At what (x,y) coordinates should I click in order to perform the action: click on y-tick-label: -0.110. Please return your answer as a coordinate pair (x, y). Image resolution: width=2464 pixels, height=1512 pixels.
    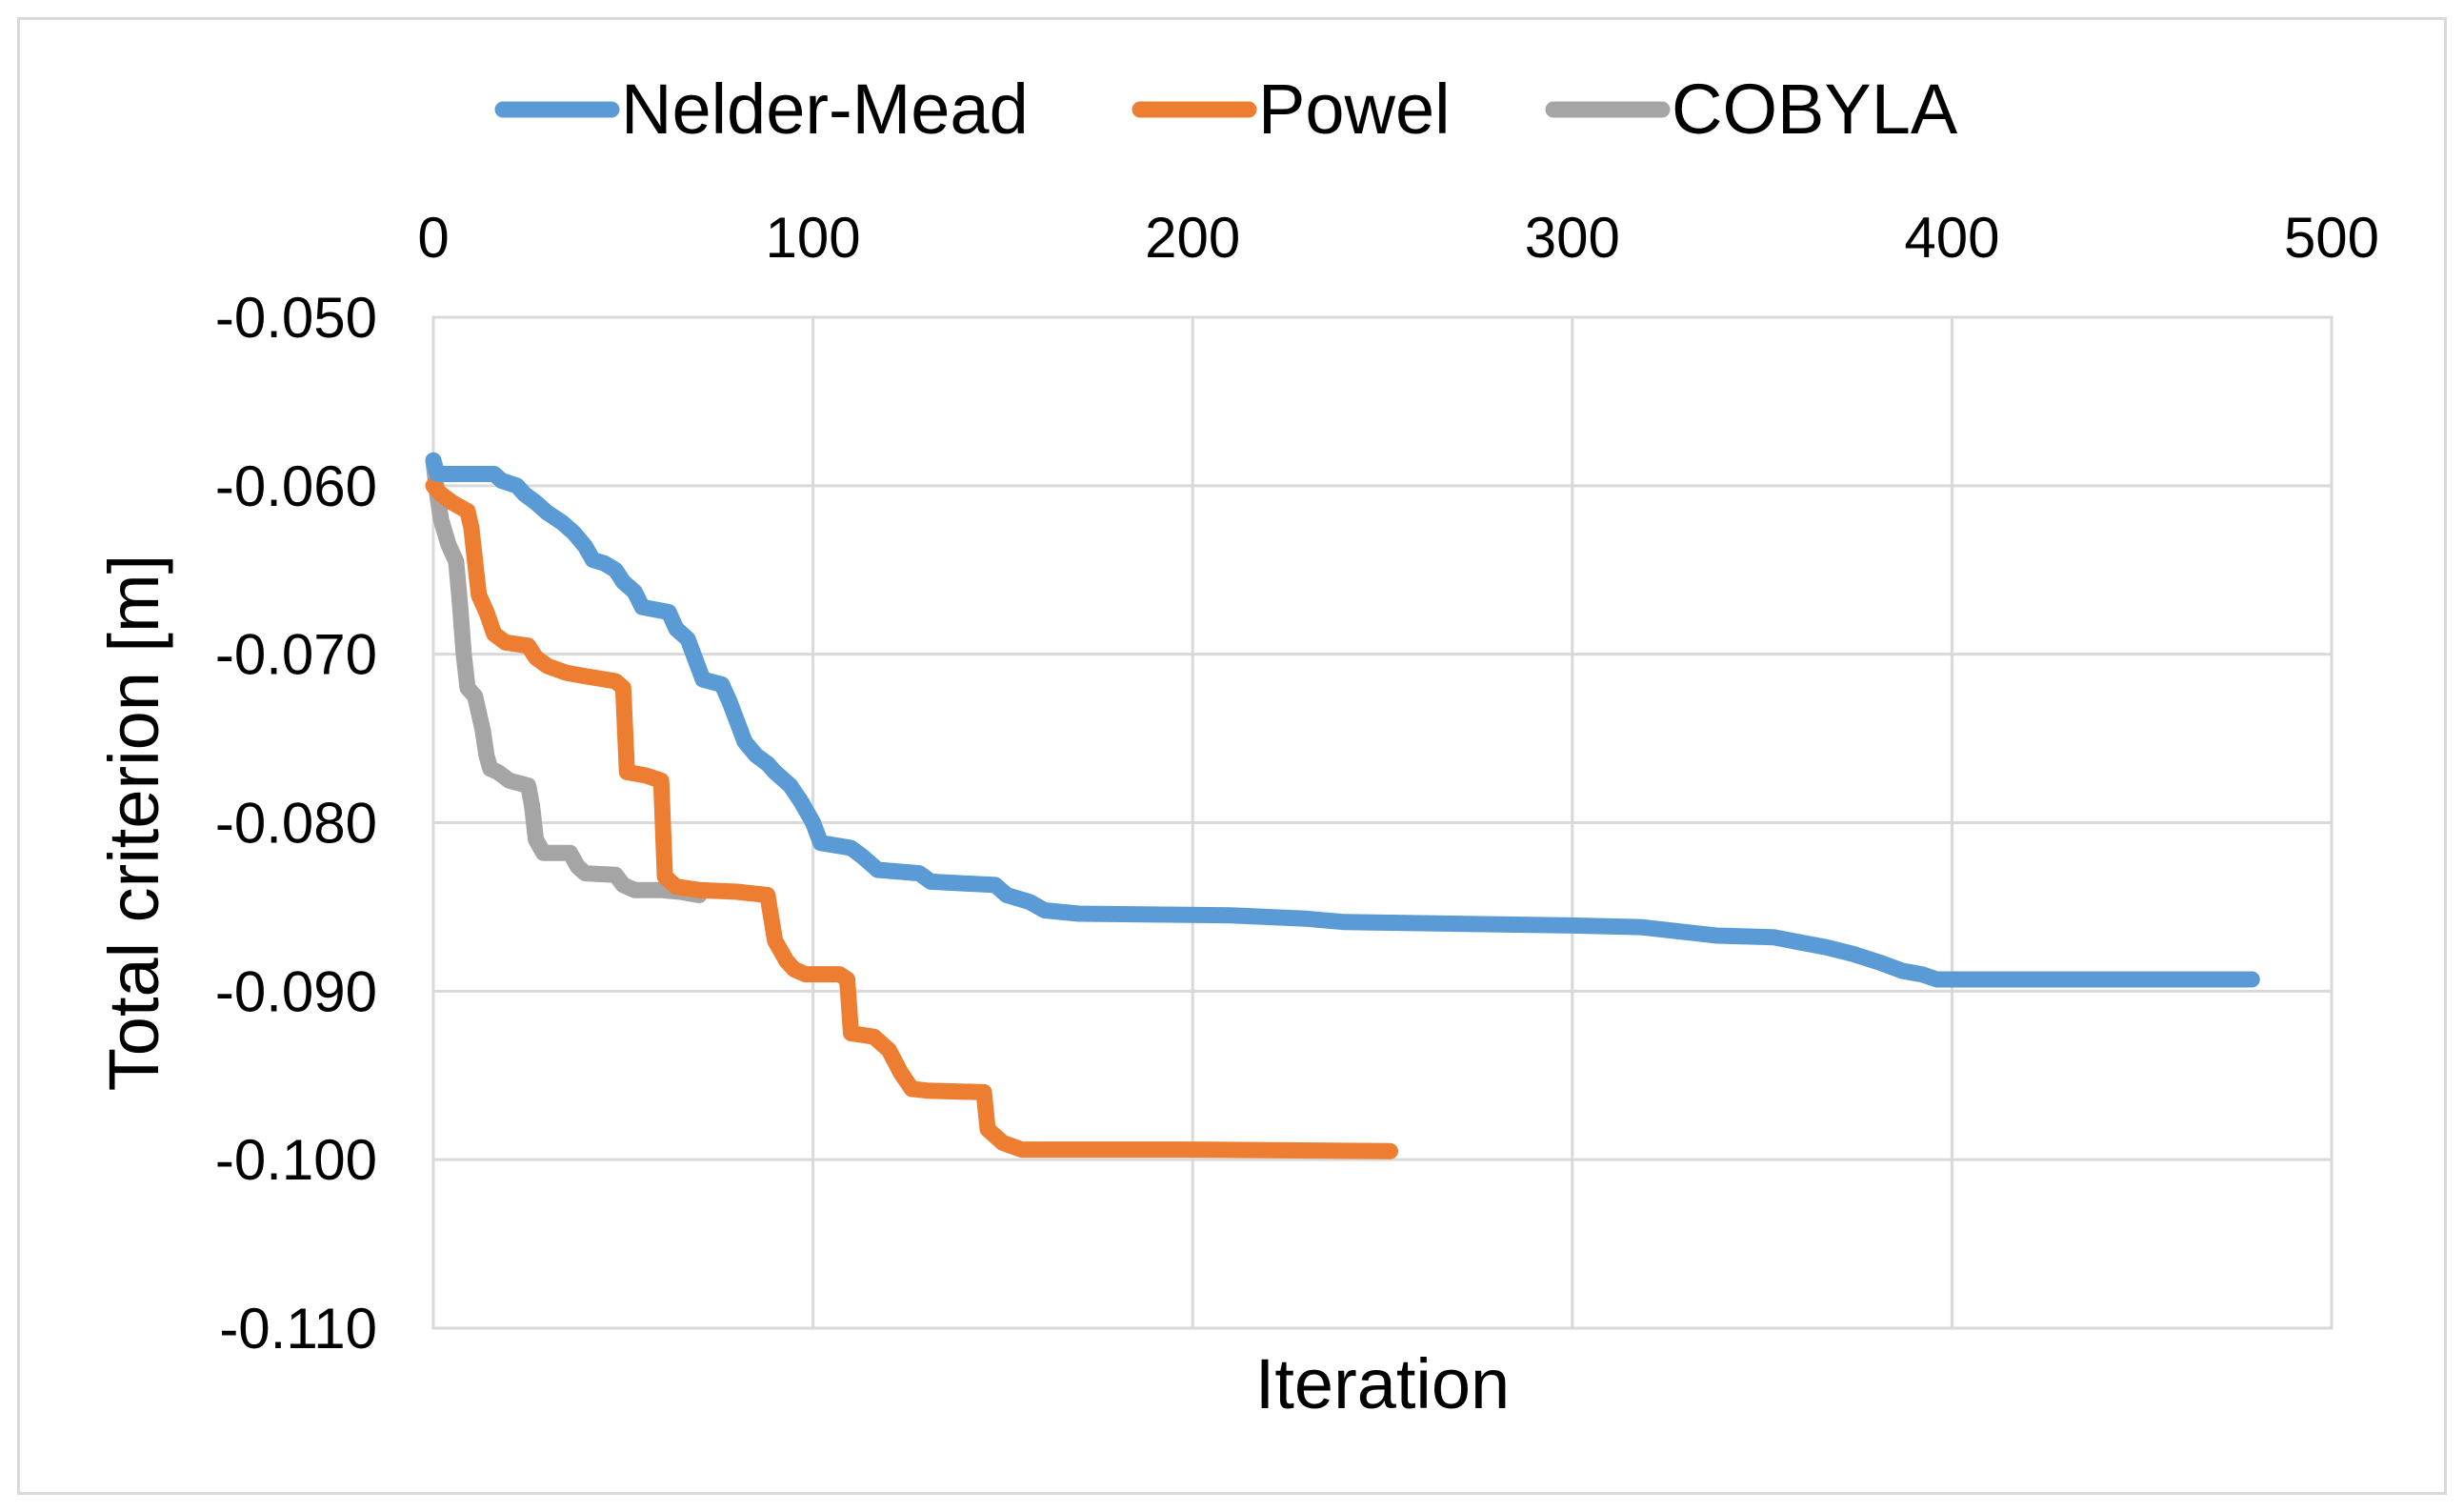
    Looking at the image, I should click on (298, 1329).